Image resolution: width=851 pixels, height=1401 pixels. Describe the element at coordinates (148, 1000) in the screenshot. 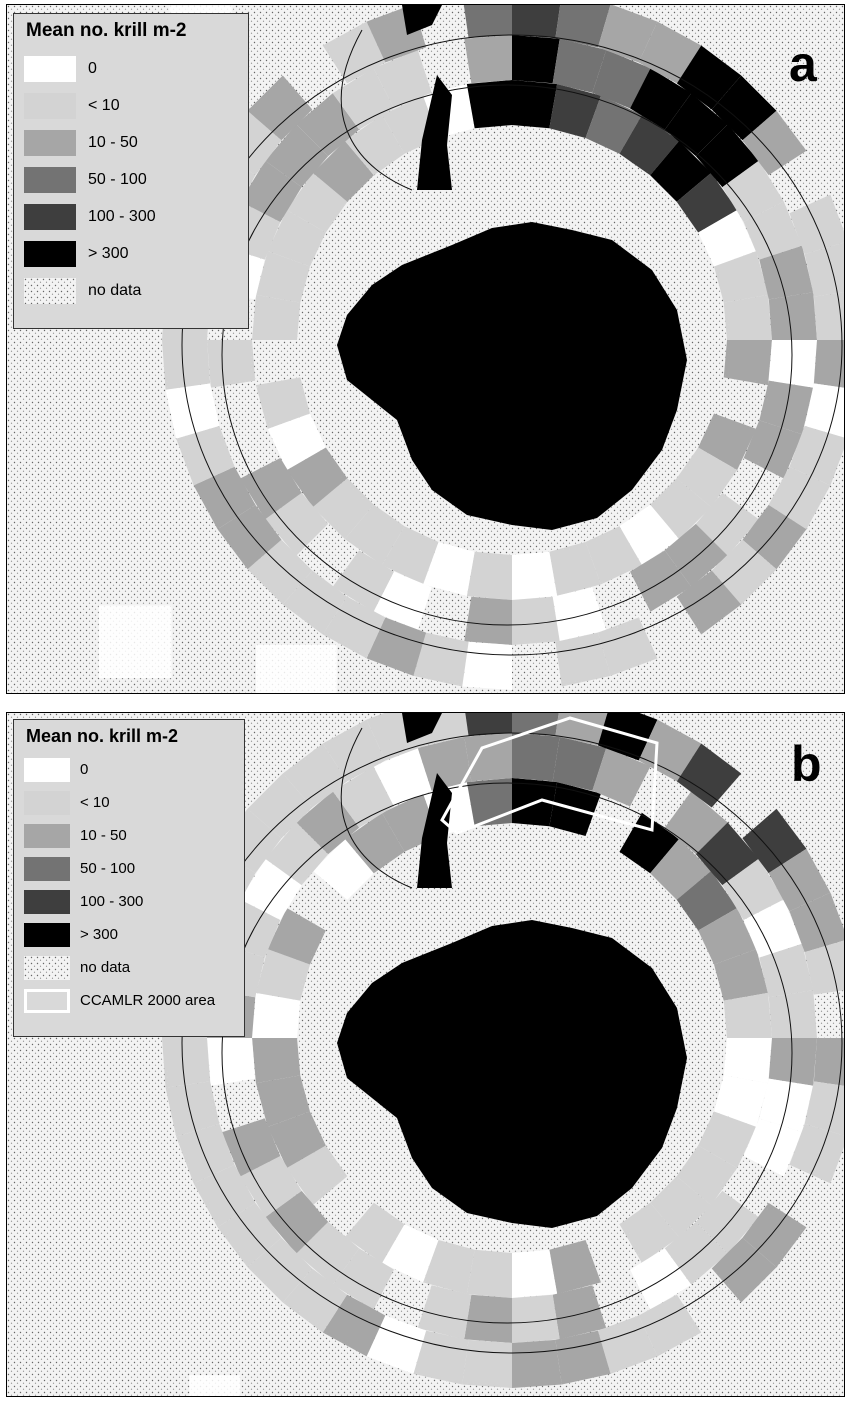

I see `legend-label: CCAMLR 2000 area` at that location.